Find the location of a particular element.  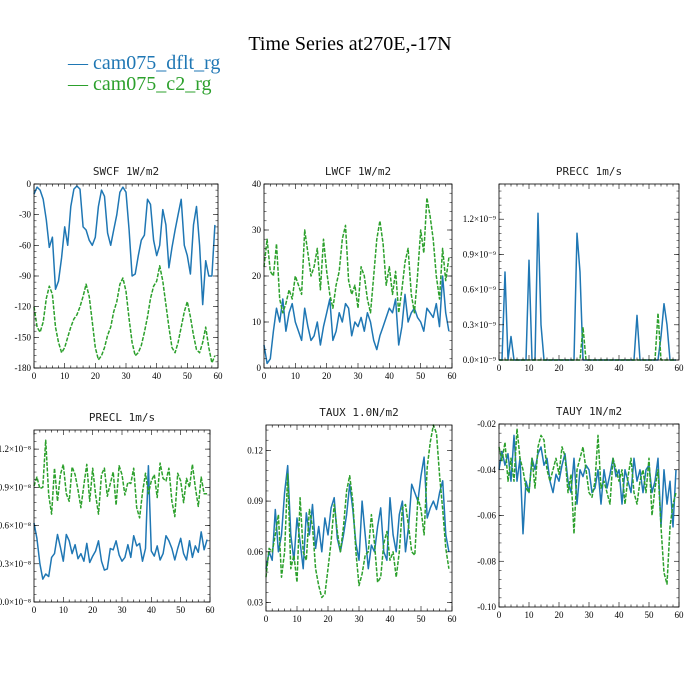

y-tick-label: 0.3×10⁻⁸ is located at coordinates (15, 564).